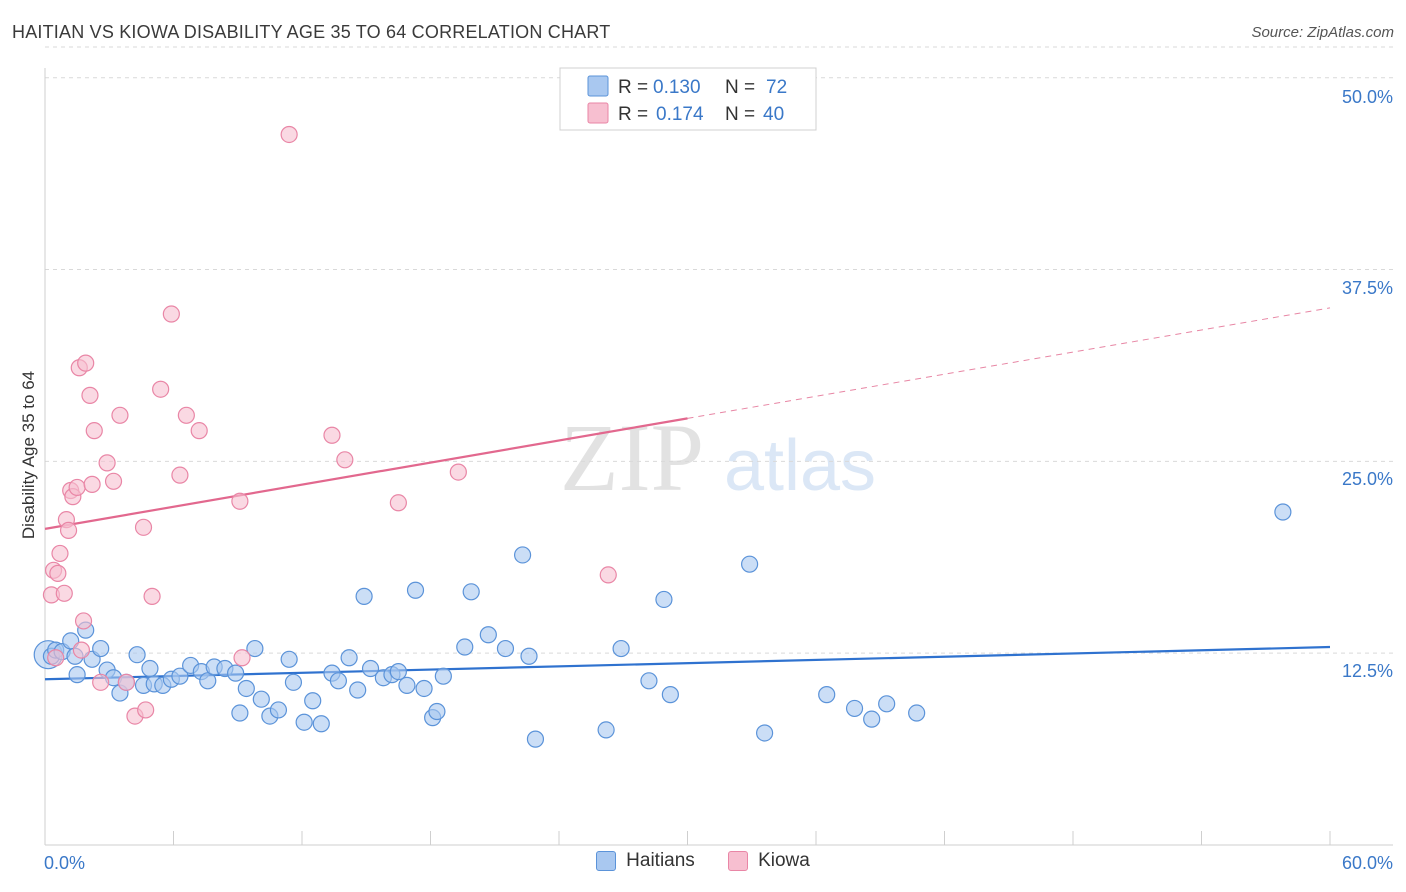 The width and height of the screenshot is (1406, 892). Describe the element at coordinates (680, 114) in the screenshot. I see `legend-r-value-kiowa: 0.174` at that location.